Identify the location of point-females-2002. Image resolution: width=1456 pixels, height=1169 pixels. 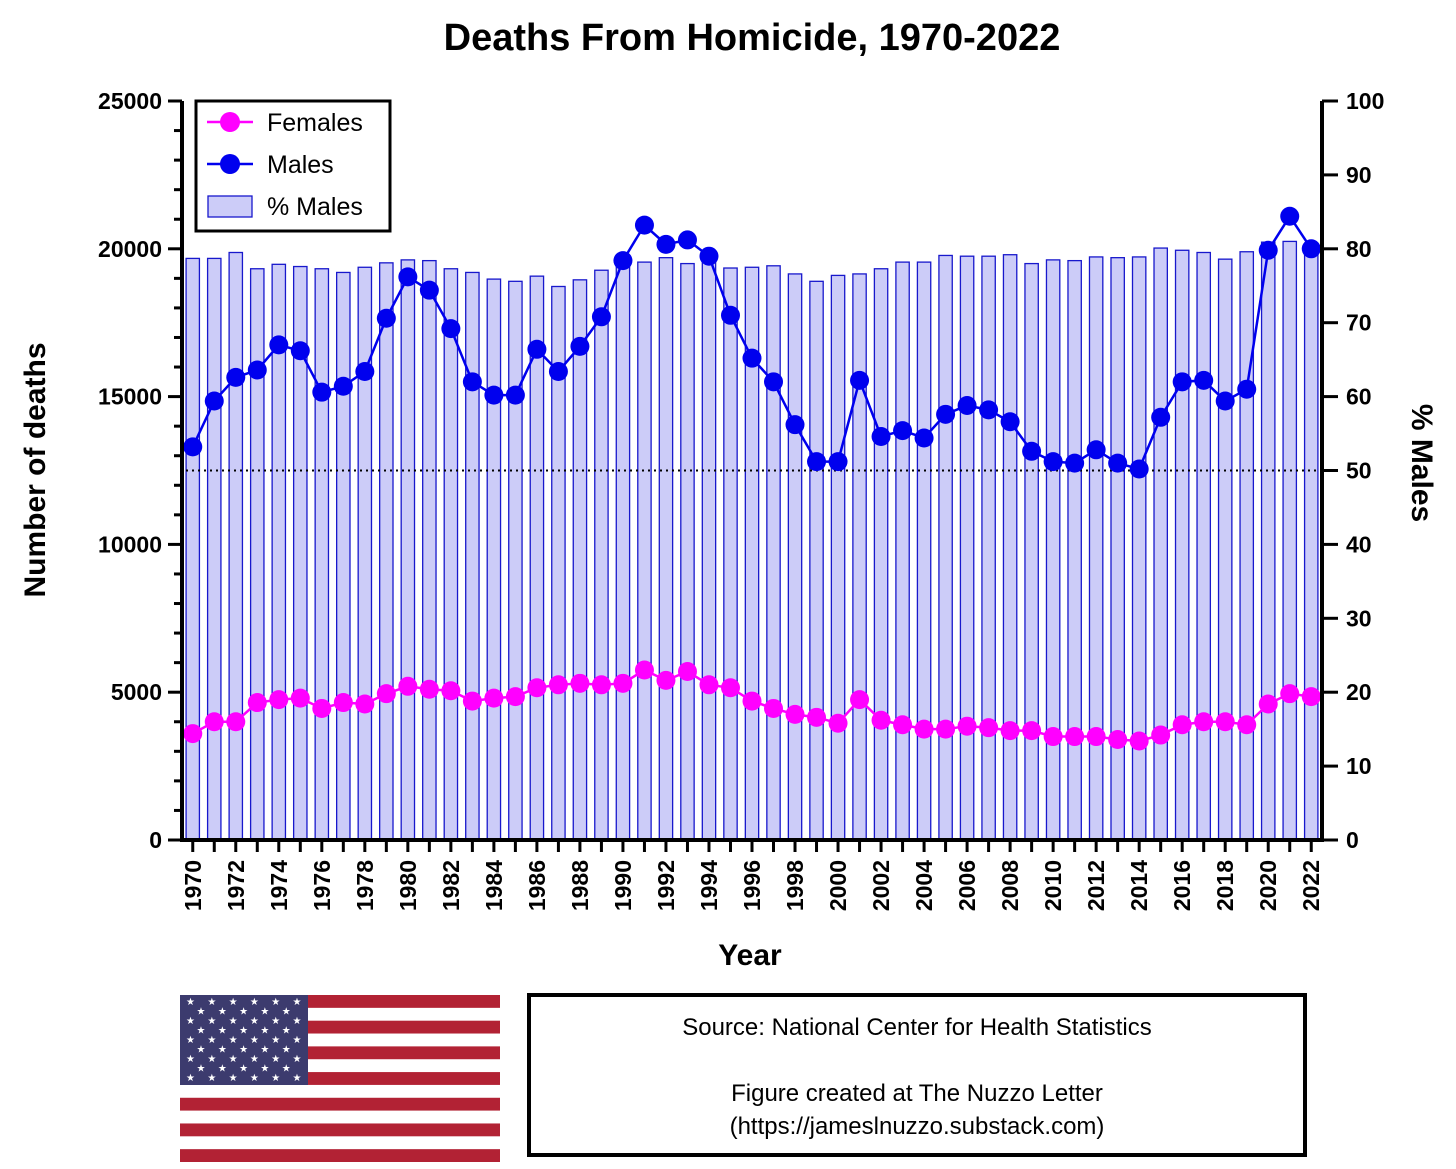
(881, 720).